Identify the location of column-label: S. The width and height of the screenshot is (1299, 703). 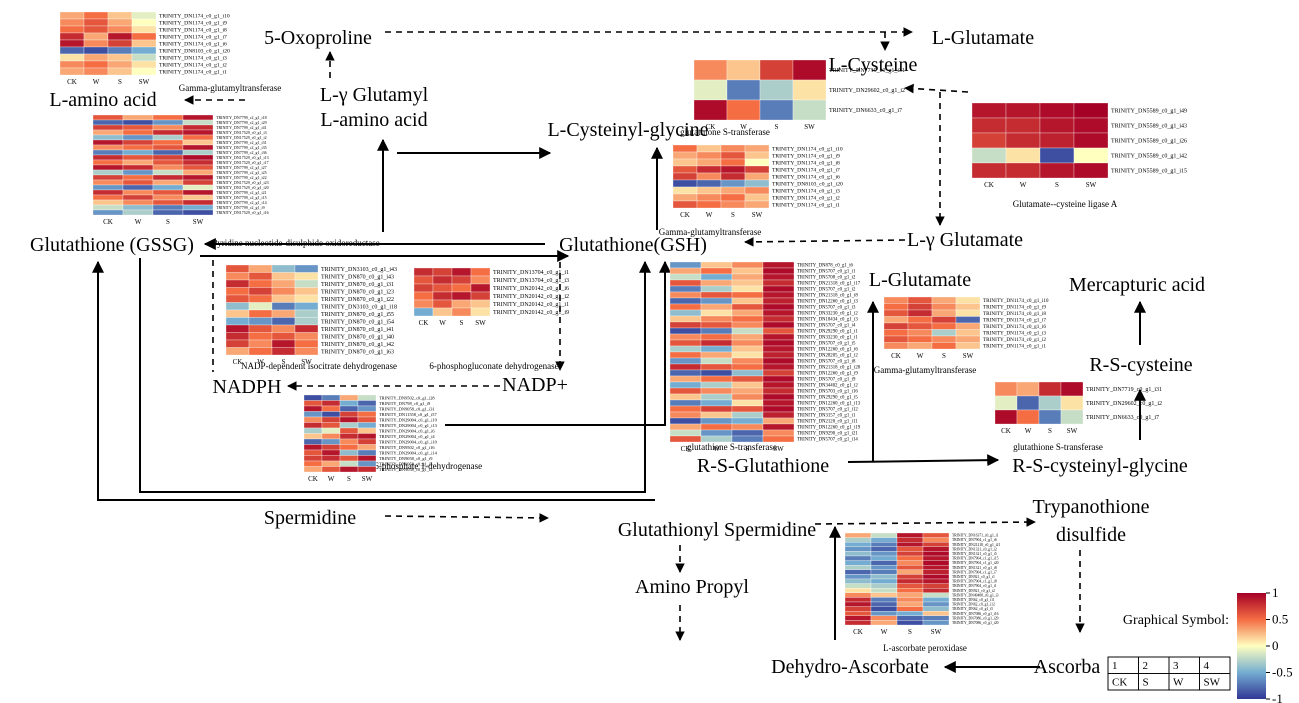
(284, 362).